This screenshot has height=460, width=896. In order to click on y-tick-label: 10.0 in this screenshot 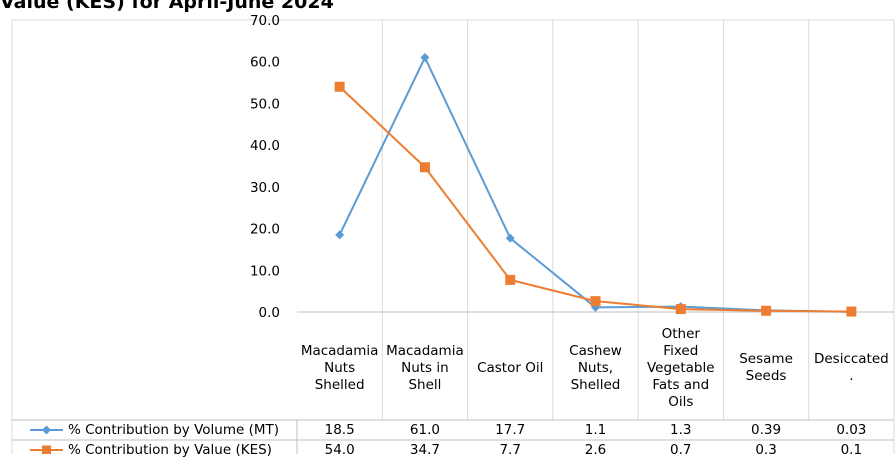, I will do `click(265, 271)`.